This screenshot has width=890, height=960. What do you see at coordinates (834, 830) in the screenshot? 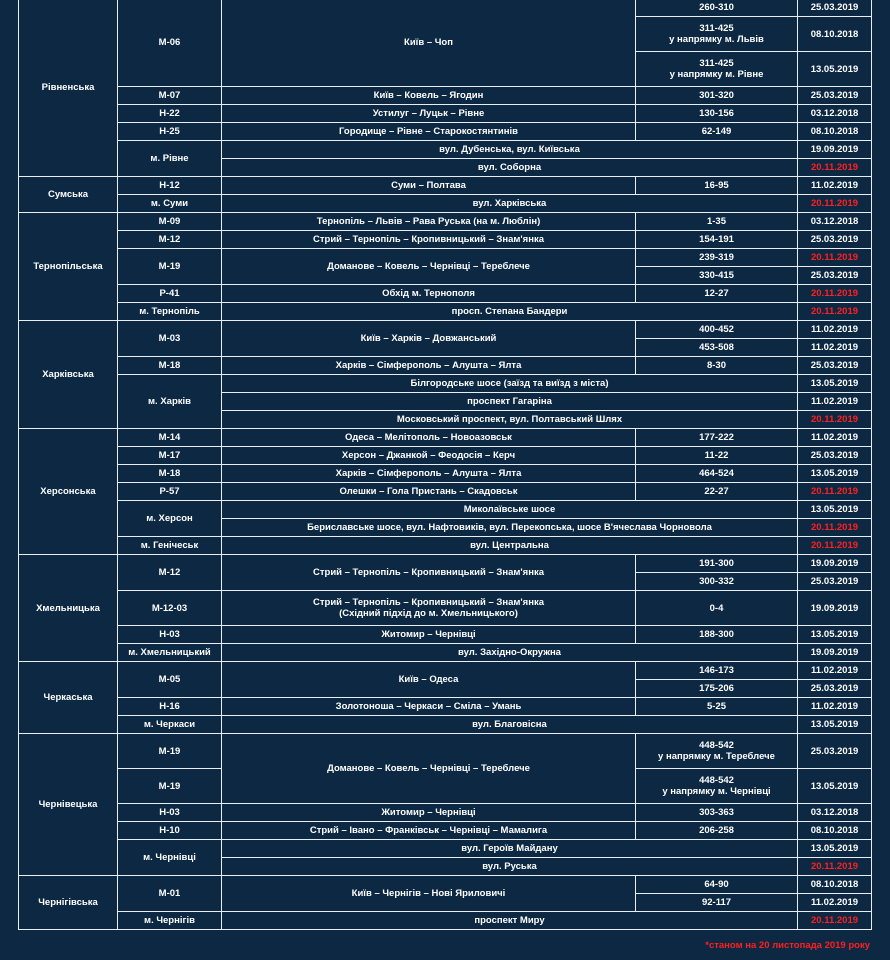
I see `date-cell: 08.10.2018` at bounding box center [834, 830].